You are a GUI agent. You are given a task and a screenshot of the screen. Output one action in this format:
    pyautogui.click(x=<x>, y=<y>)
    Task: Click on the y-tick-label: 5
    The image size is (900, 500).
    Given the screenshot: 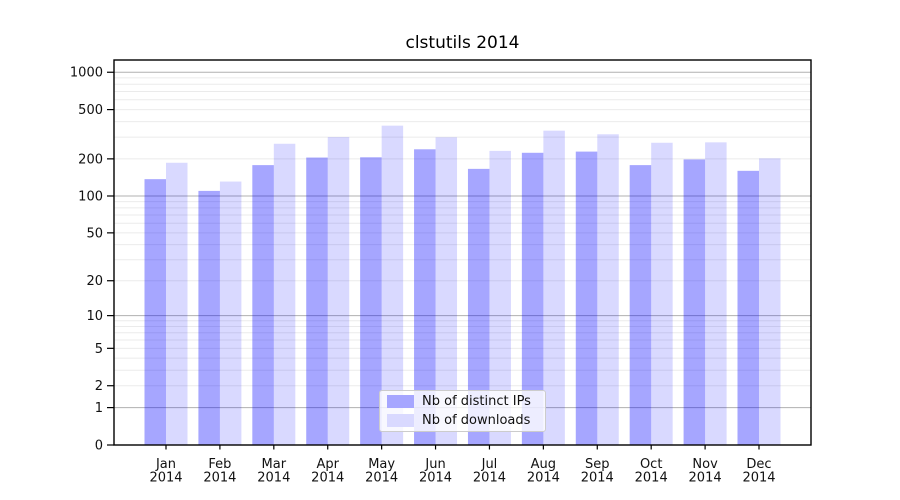 What is the action you would take?
    pyautogui.click(x=99, y=349)
    